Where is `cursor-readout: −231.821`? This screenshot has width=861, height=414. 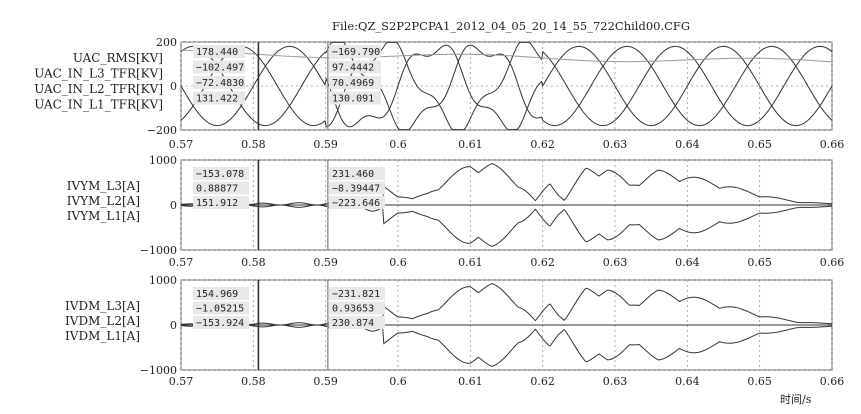
cursor-readout: −231.821 is located at coordinates (356, 294).